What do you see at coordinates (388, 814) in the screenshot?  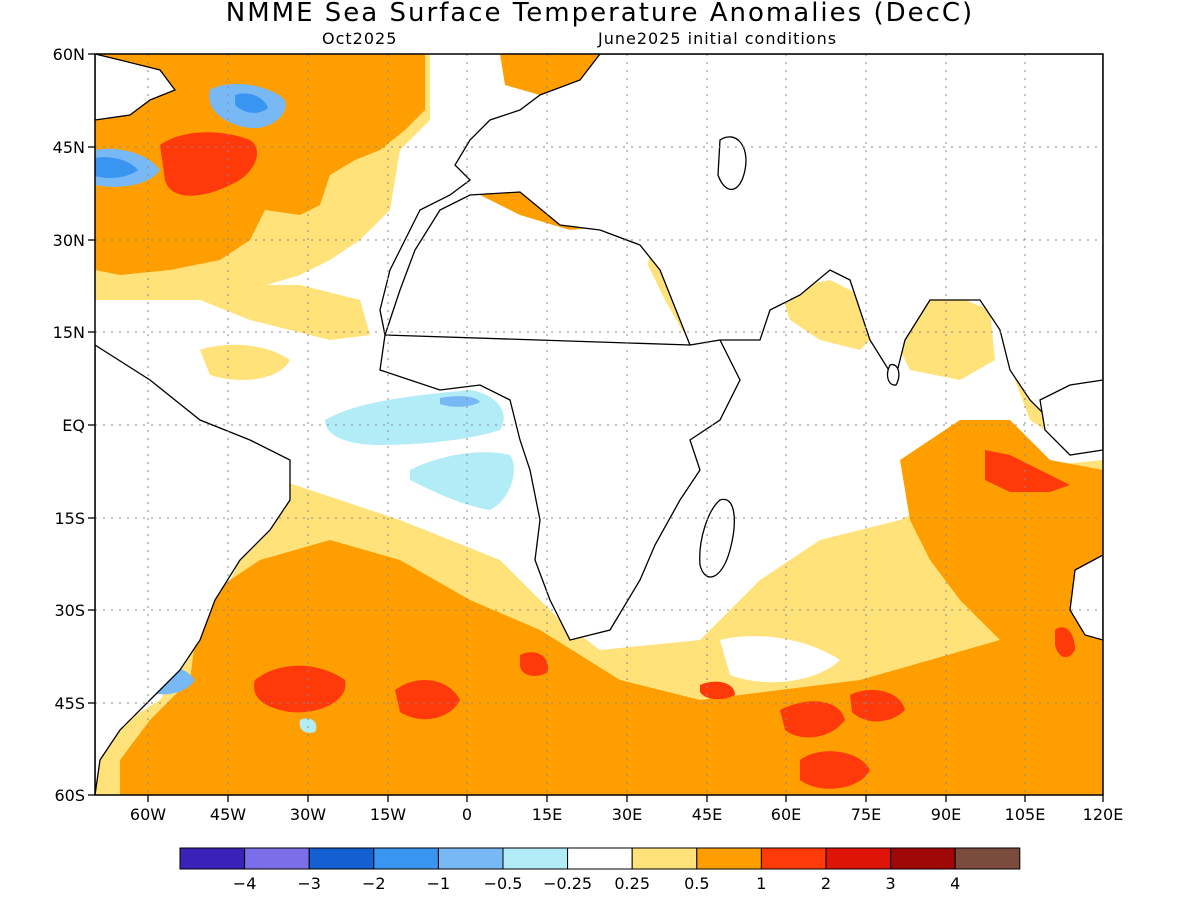 I see `lon-label: 15W` at bounding box center [388, 814].